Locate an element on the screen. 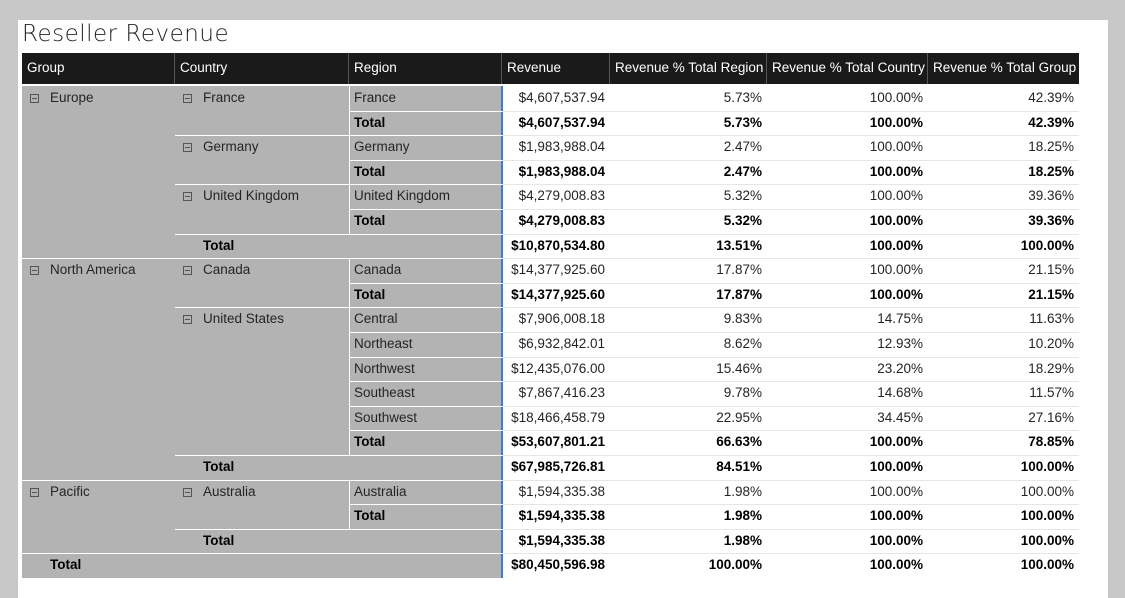 The width and height of the screenshot is (1125, 598). value-cell: $1,594,335.38 is located at coordinates (561, 540).